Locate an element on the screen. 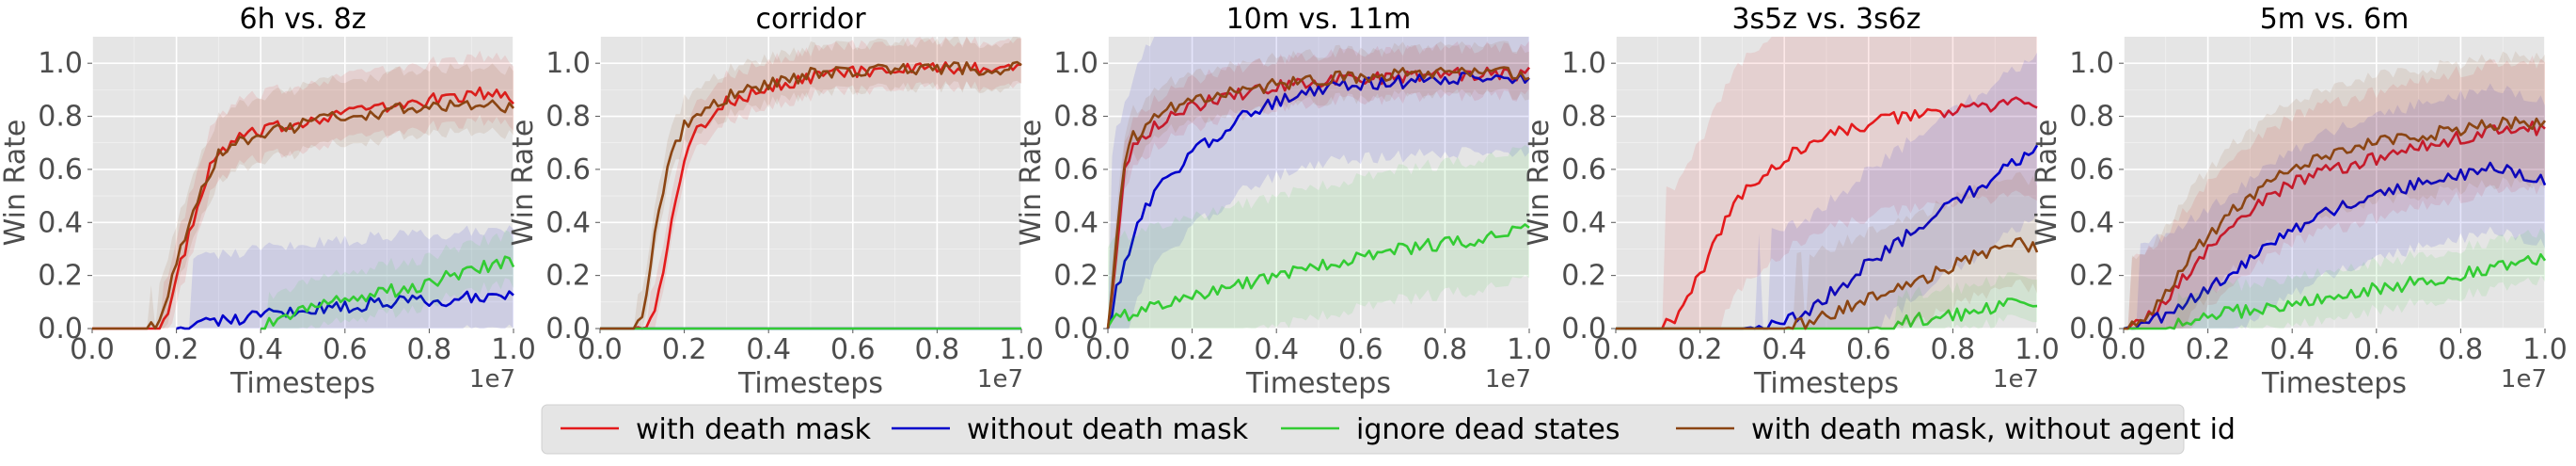 Image resolution: width=2576 pixels, height=466 pixels. legend-label-ignore-dead-states: ignore dead states is located at coordinates (1488, 429).